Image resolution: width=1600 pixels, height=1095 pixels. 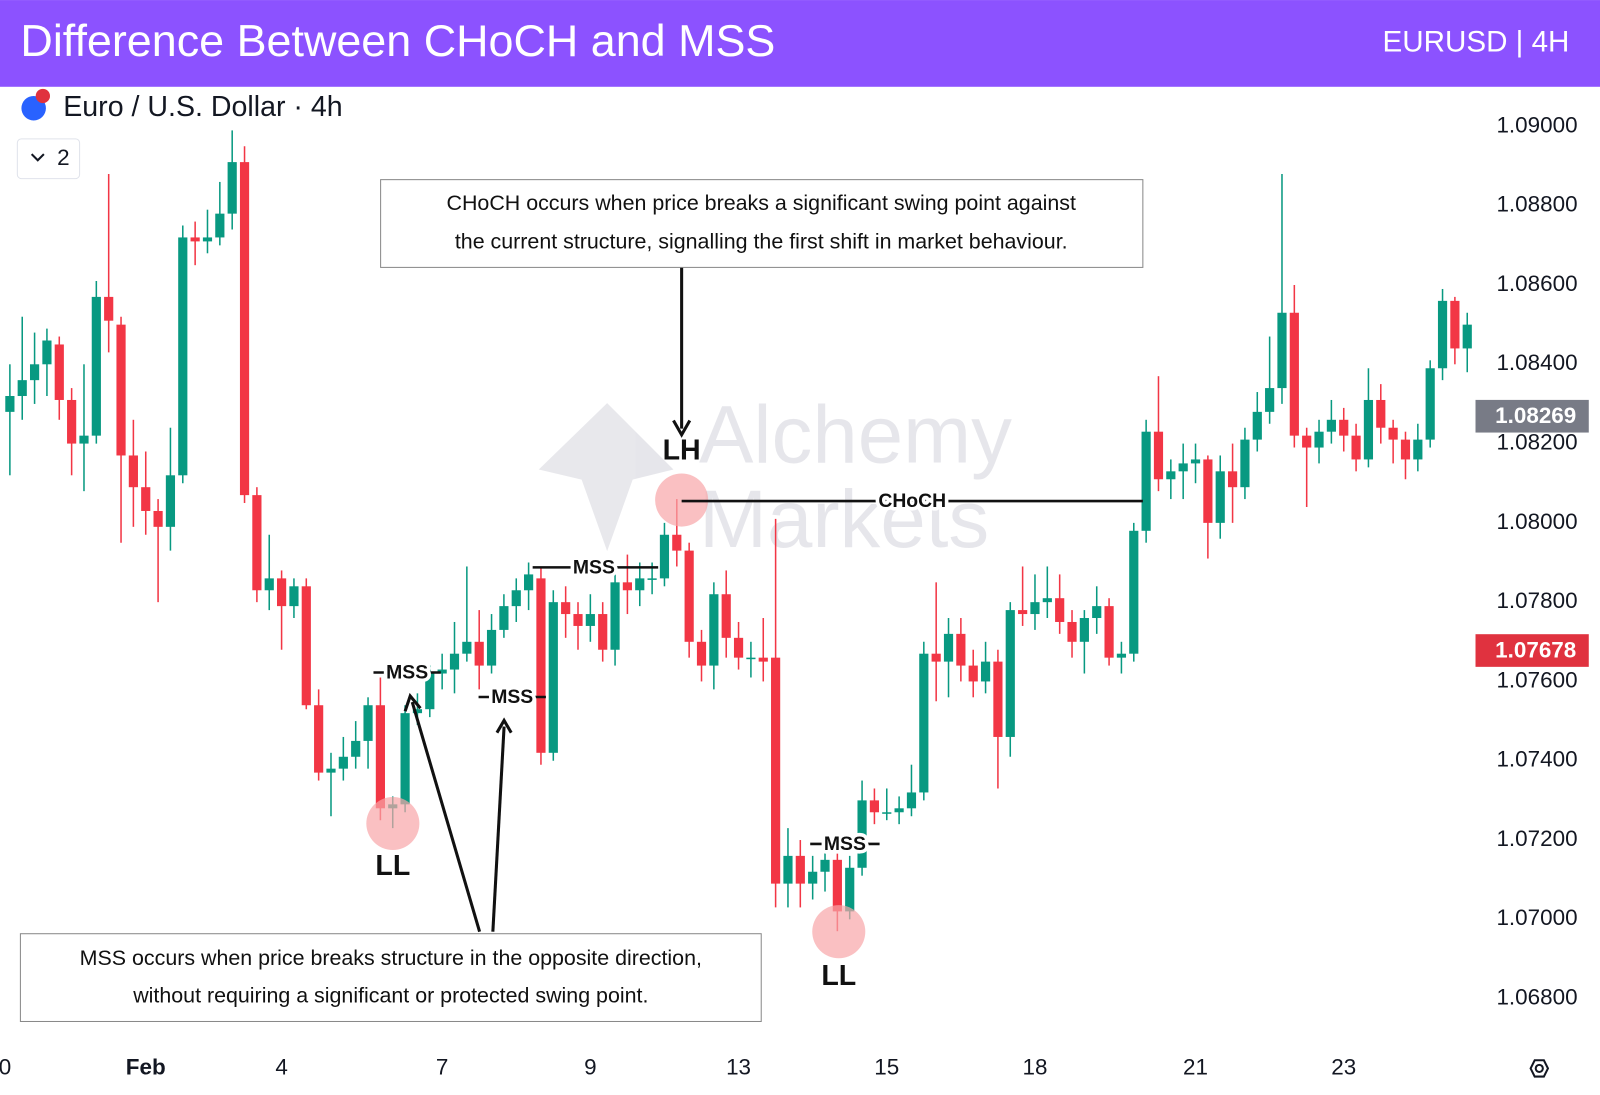 What do you see at coordinates (397, 40) in the screenshot?
I see `header-title: Difference Between CHoCH and MSS` at bounding box center [397, 40].